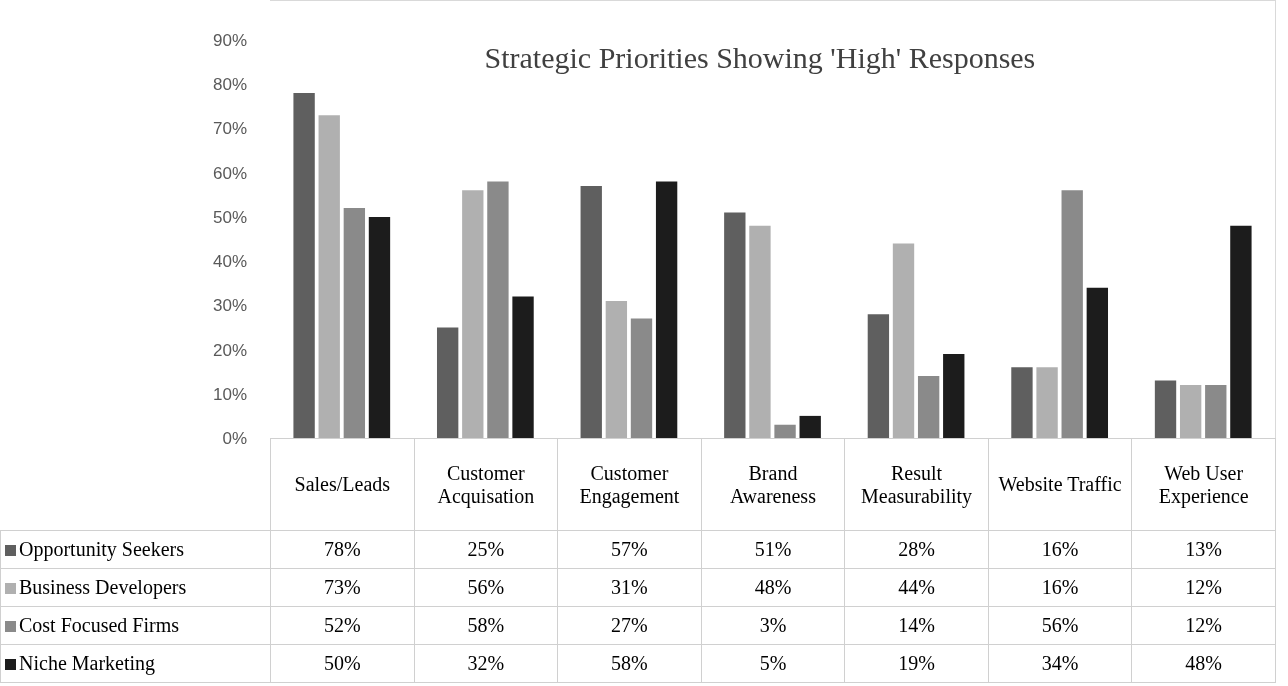  What do you see at coordinates (773, 549) in the screenshot?
I see `data-label: 51%` at bounding box center [773, 549].